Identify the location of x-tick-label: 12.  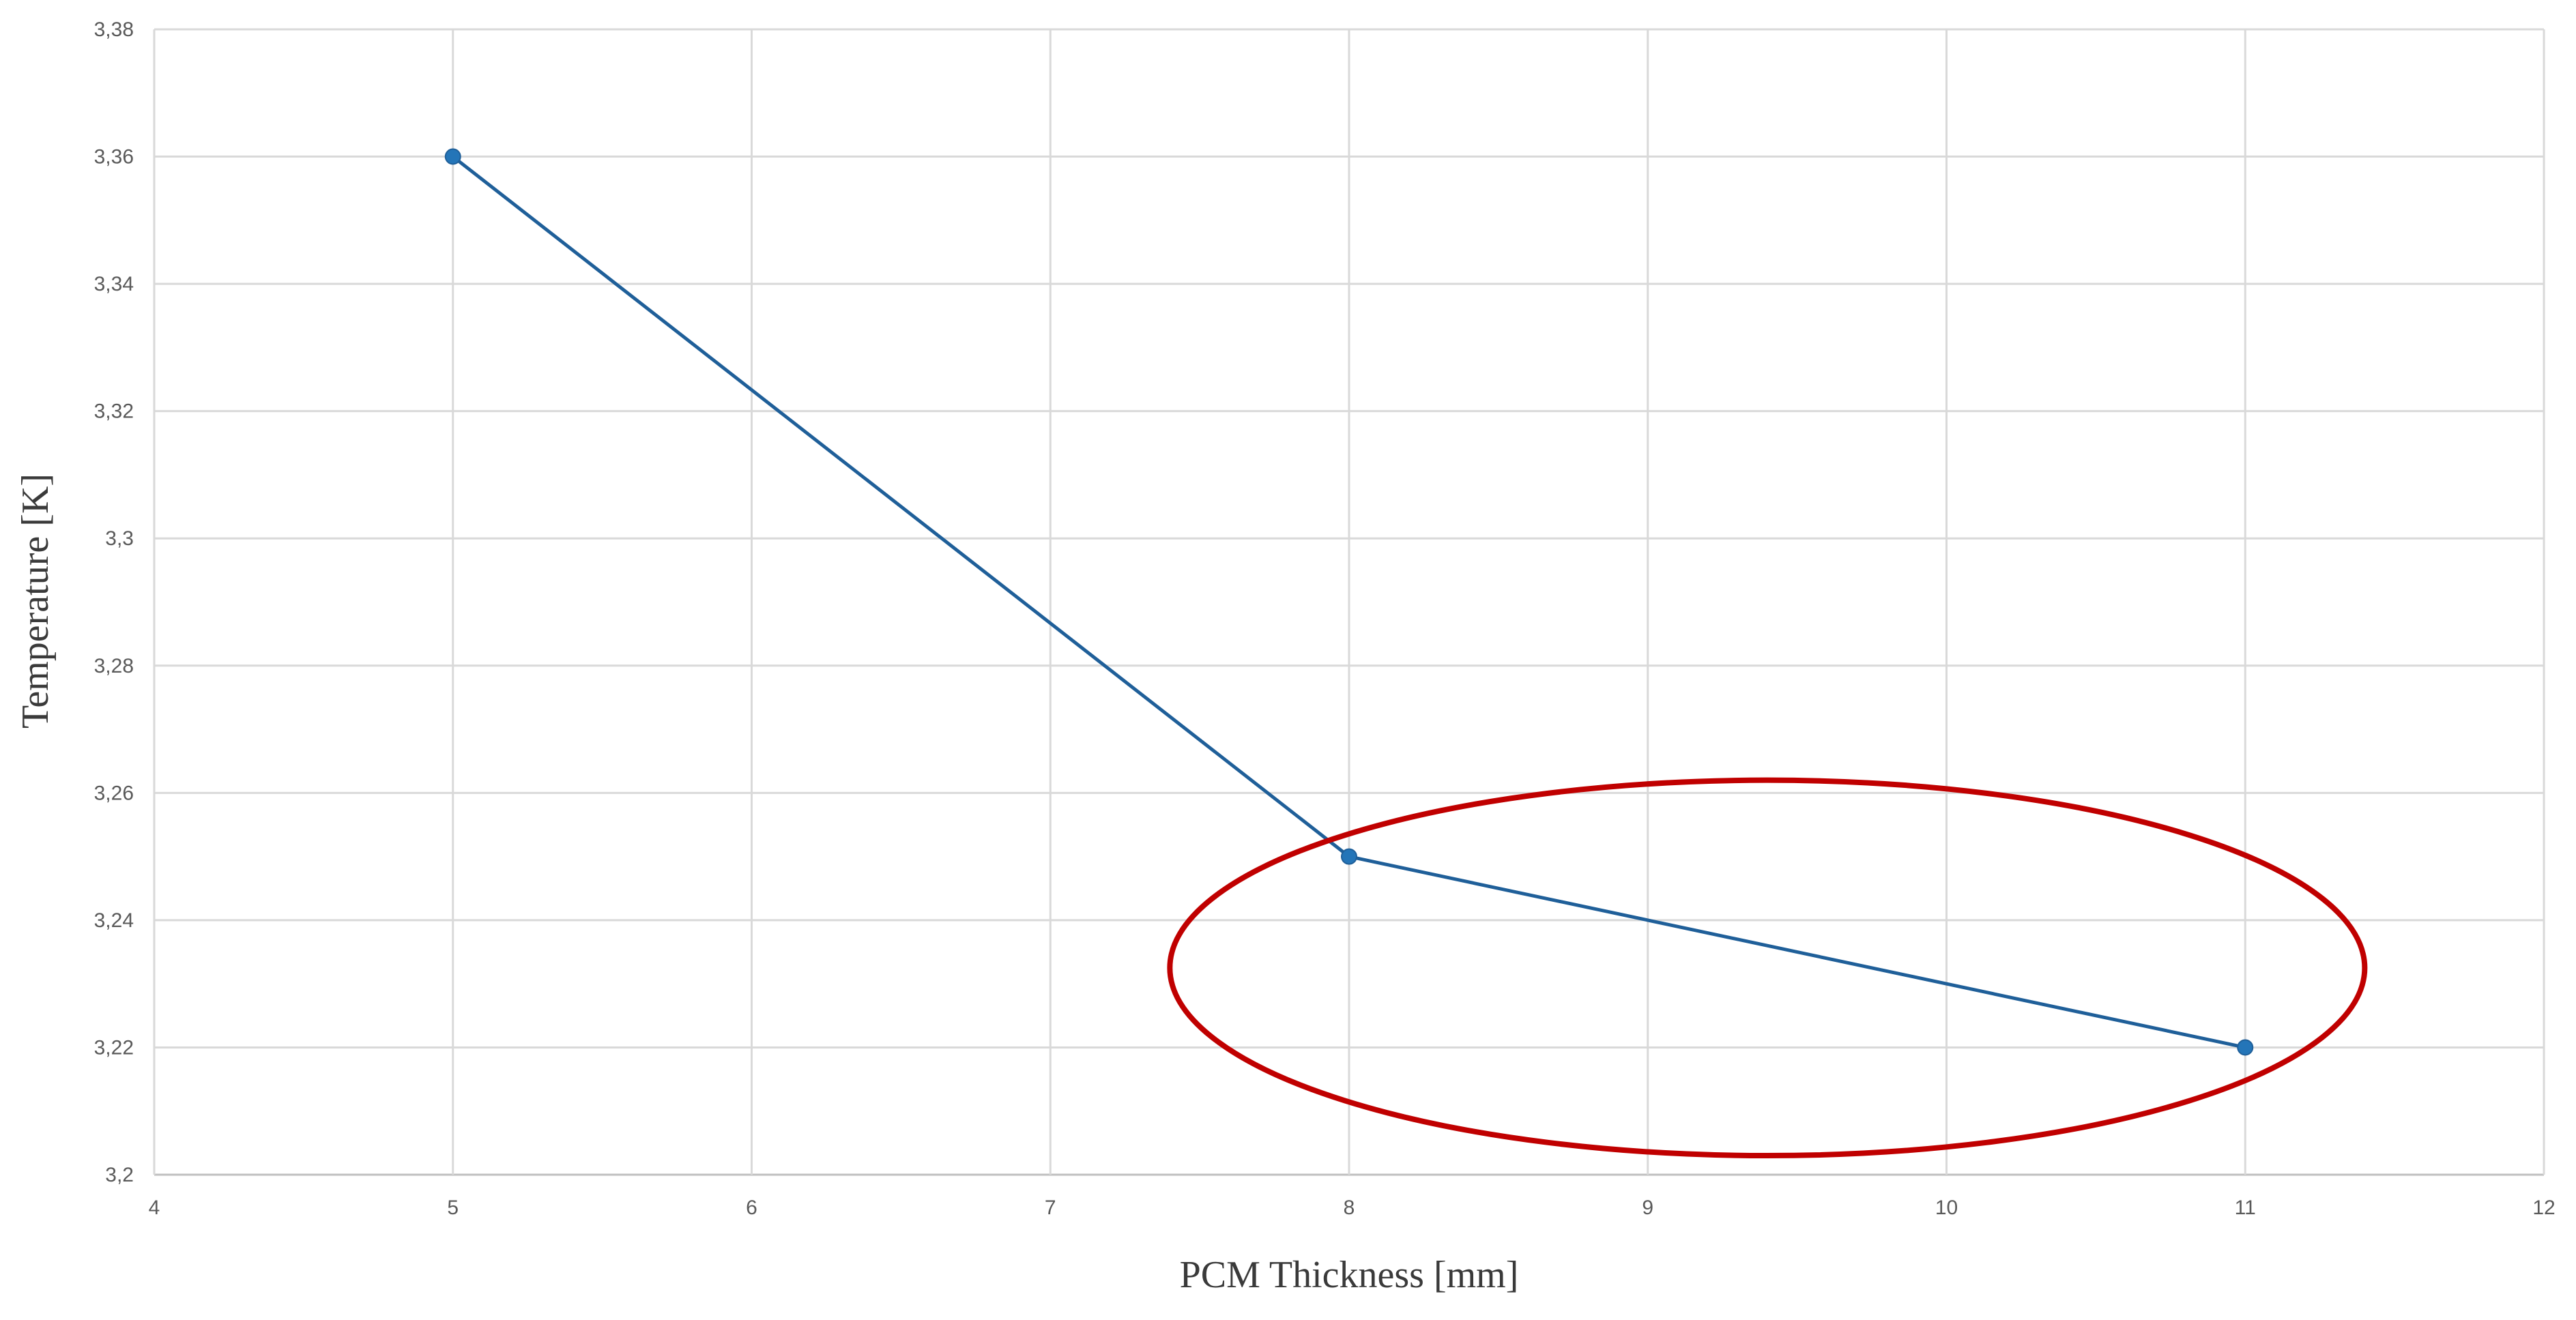
(2543, 1208).